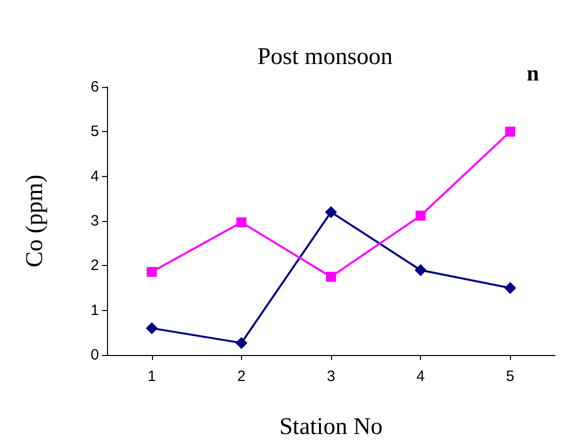 The height and width of the screenshot is (447, 561). I want to click on y-tick-label: 6, so click(94, 87).